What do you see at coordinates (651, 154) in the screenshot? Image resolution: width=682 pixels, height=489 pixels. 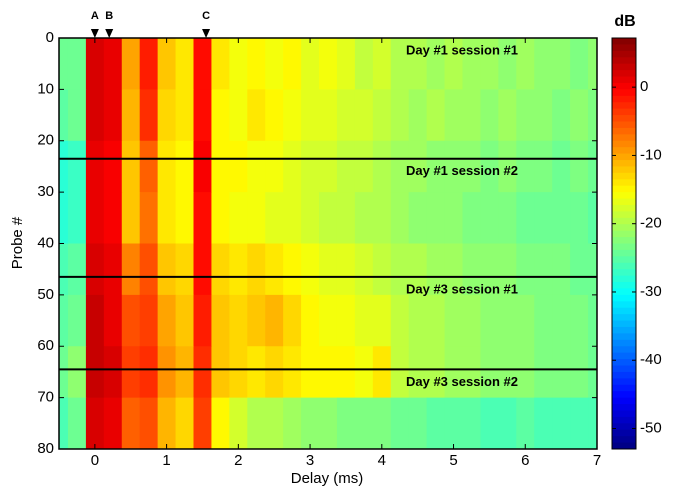 I see `colorbar-tick-label: -10` at bounding box center [651, 154].